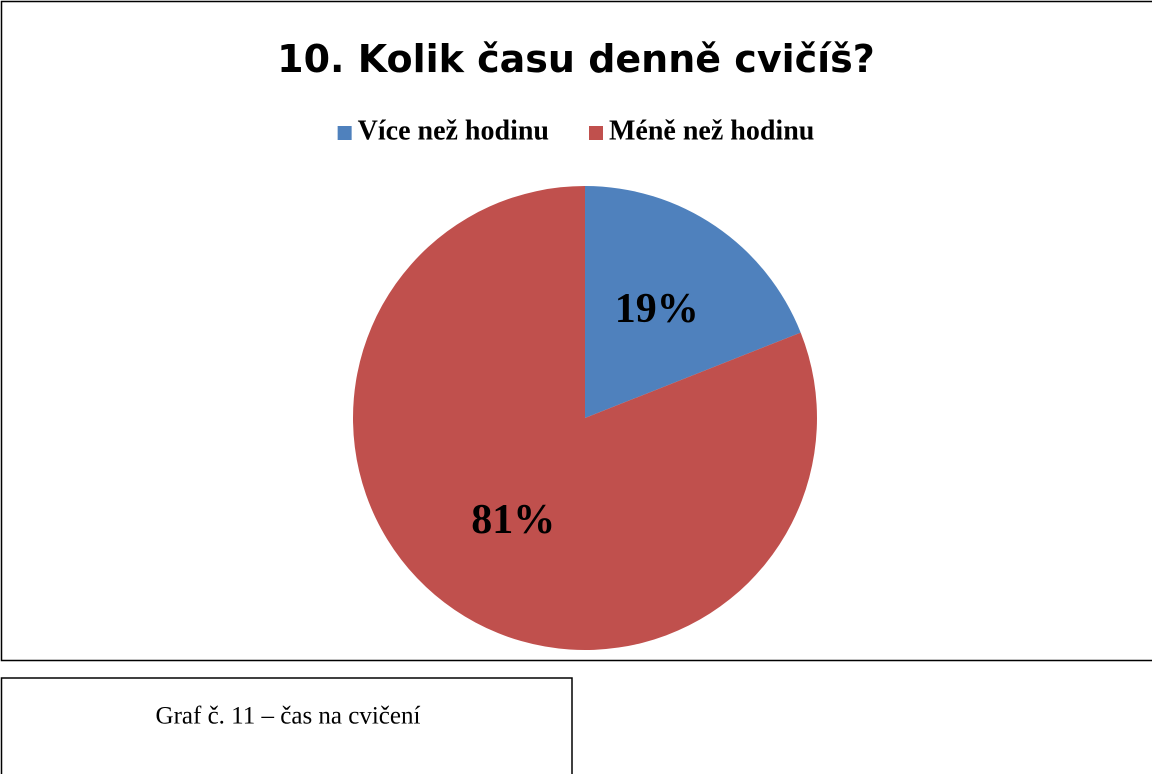 This screenshot has width=1152, height=774. Describe the element at coordinates (657, 309) in the screenshot. I see `data-label: 19%` at that location.